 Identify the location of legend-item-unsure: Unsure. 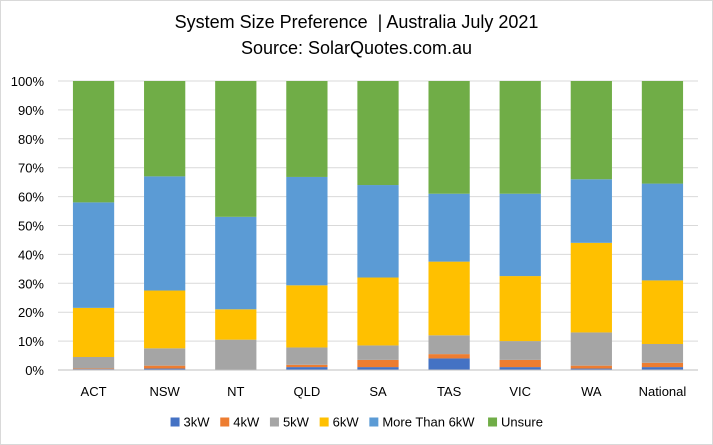
(515, 422).